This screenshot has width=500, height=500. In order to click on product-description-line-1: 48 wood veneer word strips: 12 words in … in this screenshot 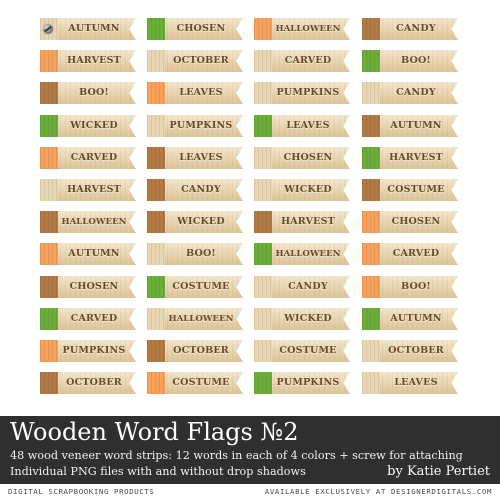, I will do `click(236, 455)`.